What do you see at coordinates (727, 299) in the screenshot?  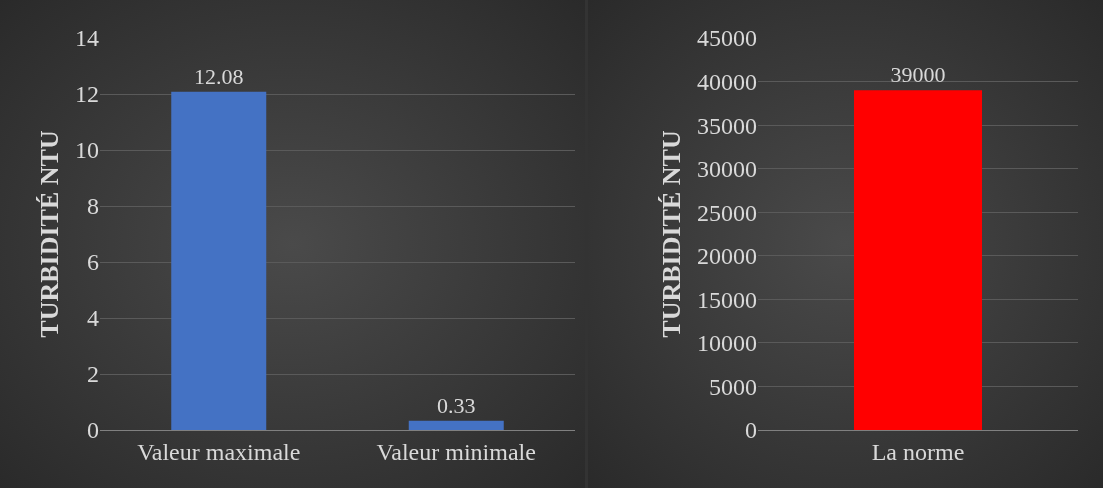 I see `y-tick-label: 15000` at bounding box center [727, 299].